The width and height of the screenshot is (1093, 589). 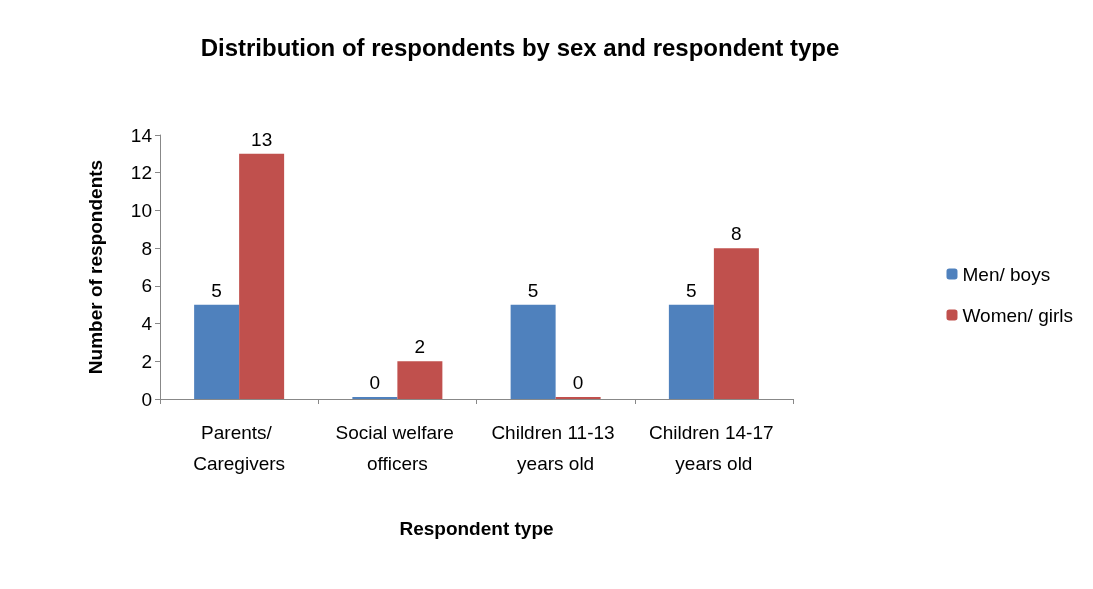 What do you see at coordinates (713, 448) in the screenshot?
I see `x-tick-label: Children 14-17 years old` at bounding box center [713, 448].